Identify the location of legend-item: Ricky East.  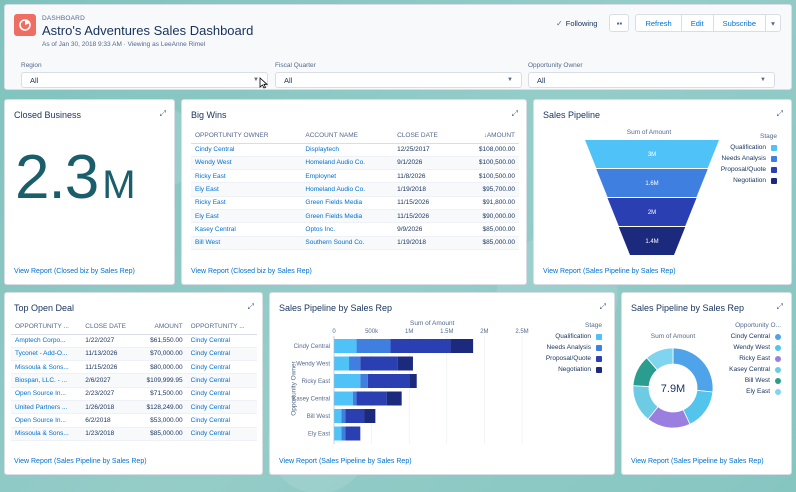
(746, 358).